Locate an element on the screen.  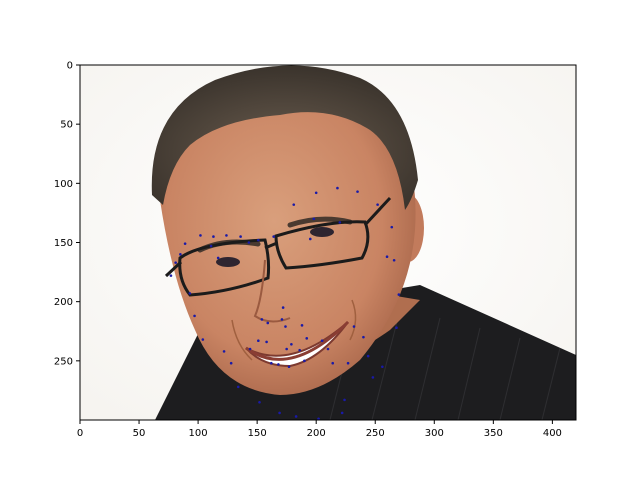
x-tick-label: 350 is located at coordinates (493, 433).